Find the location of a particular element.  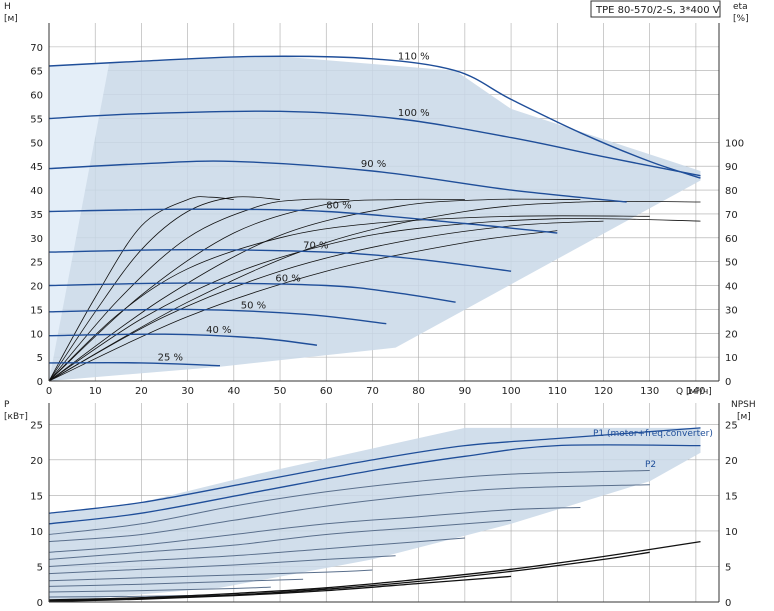

eta-axis-unit: [%] is located at coordinates (741, 19).